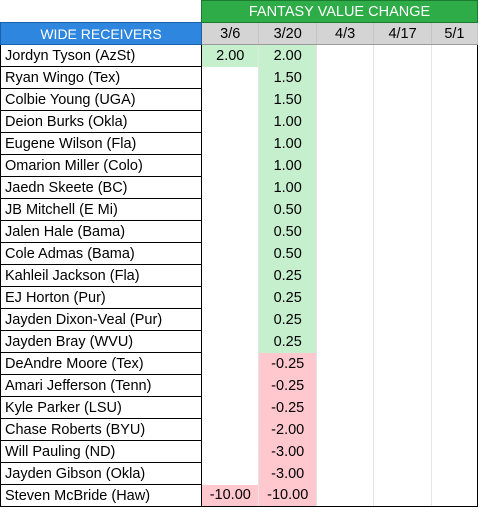 Image resolution: width=481 pixels, height=525 pixels. What do you see at coordinates (101, 319) in the screenshot?
I see `player-name-cell: Jayden Dixon-Veal (Pur)` at bounding box center [101, 319].